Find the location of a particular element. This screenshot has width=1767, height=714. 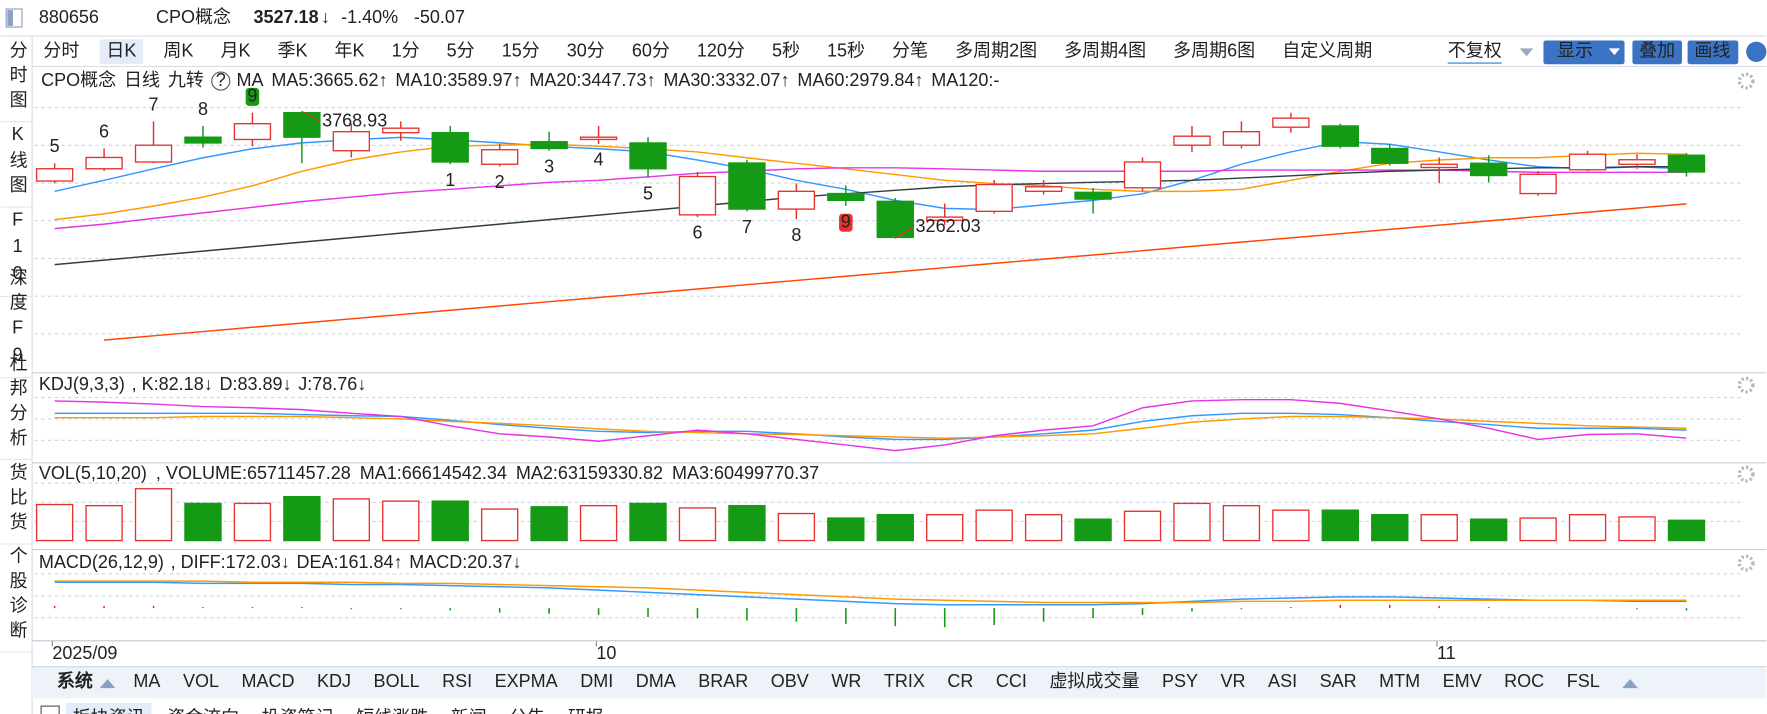

overlay-button is located at coordinates (1657, 52).